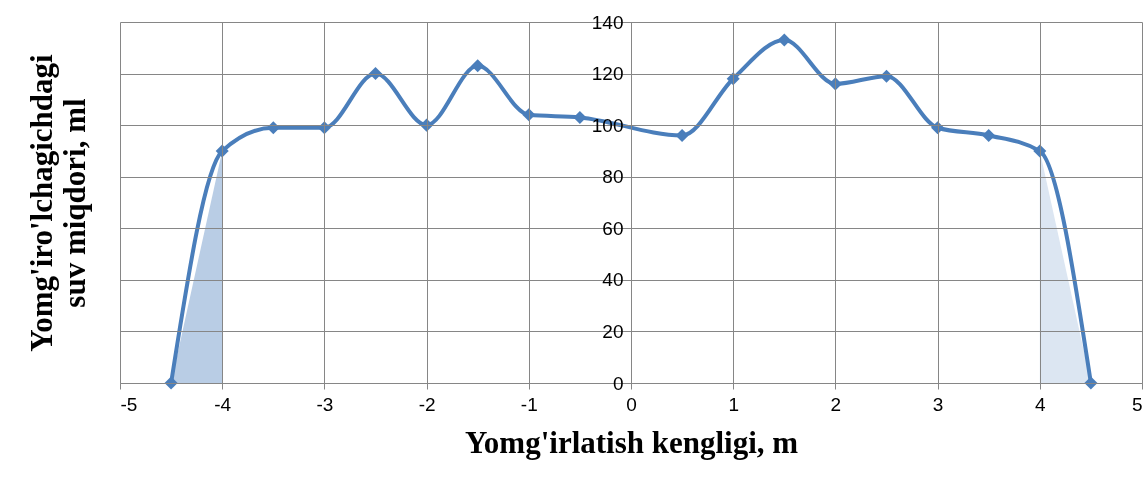  What do you see at coordinates (57, 202) in the screenshot?
I see `y-axis-title: Yomg'iro'lchagichdagi suv miqdori, ml` at bounding box center [57, 202].